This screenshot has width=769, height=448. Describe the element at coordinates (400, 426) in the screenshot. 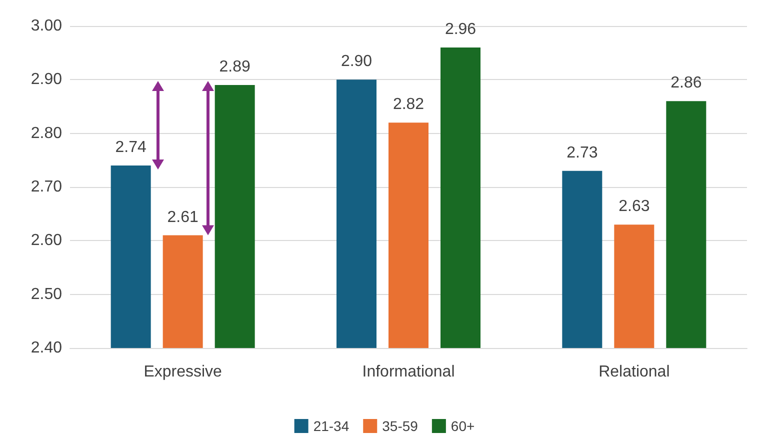

I see `legend-label: 35-59` at that location.